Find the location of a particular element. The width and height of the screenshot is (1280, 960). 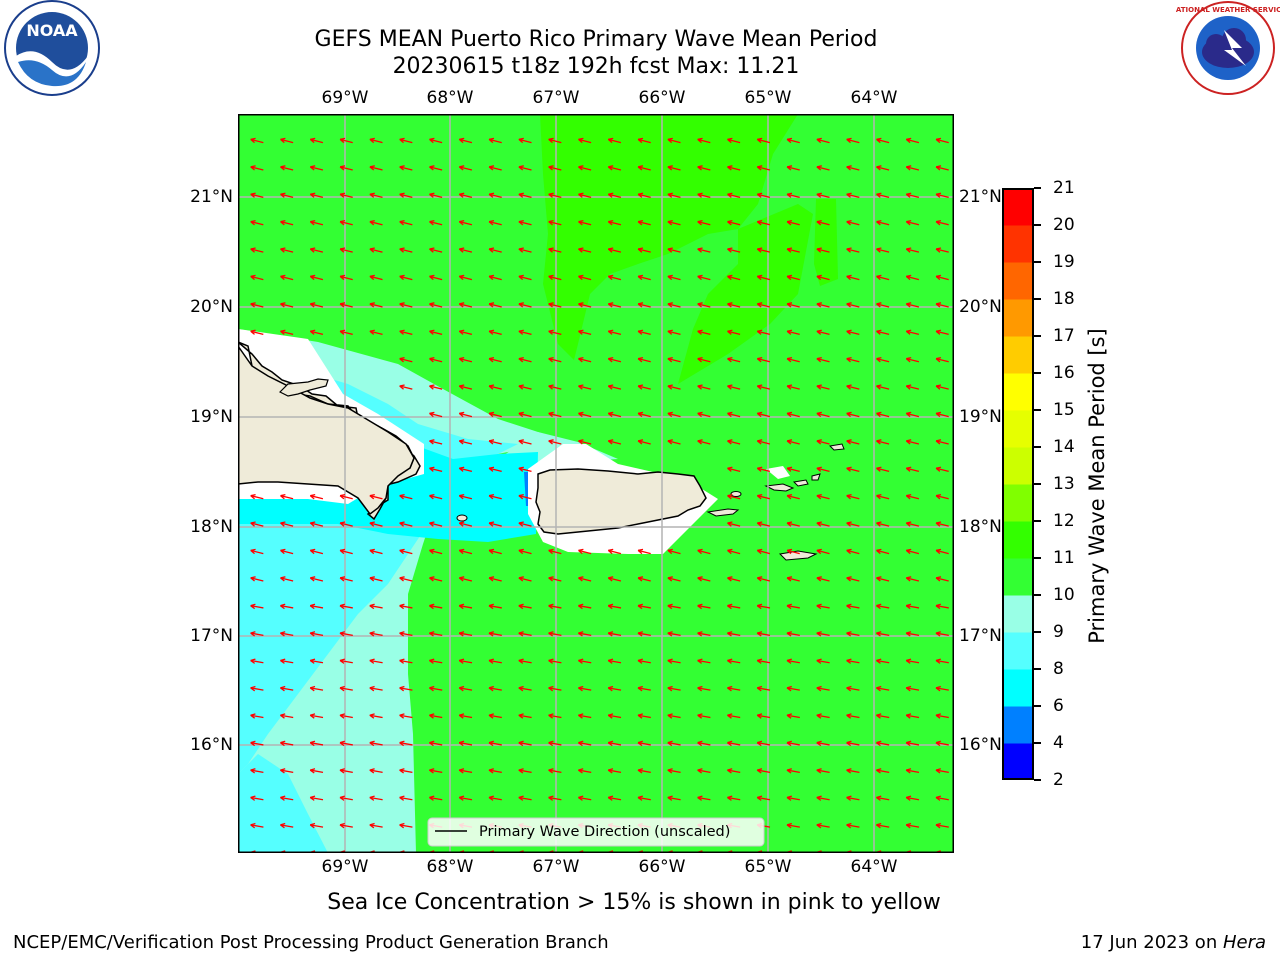

culebra-island is located at coordinates (736, 494).